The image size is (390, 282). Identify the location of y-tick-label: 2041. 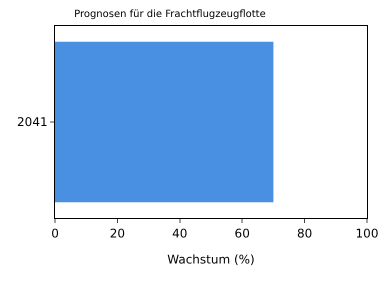
(32, 122).